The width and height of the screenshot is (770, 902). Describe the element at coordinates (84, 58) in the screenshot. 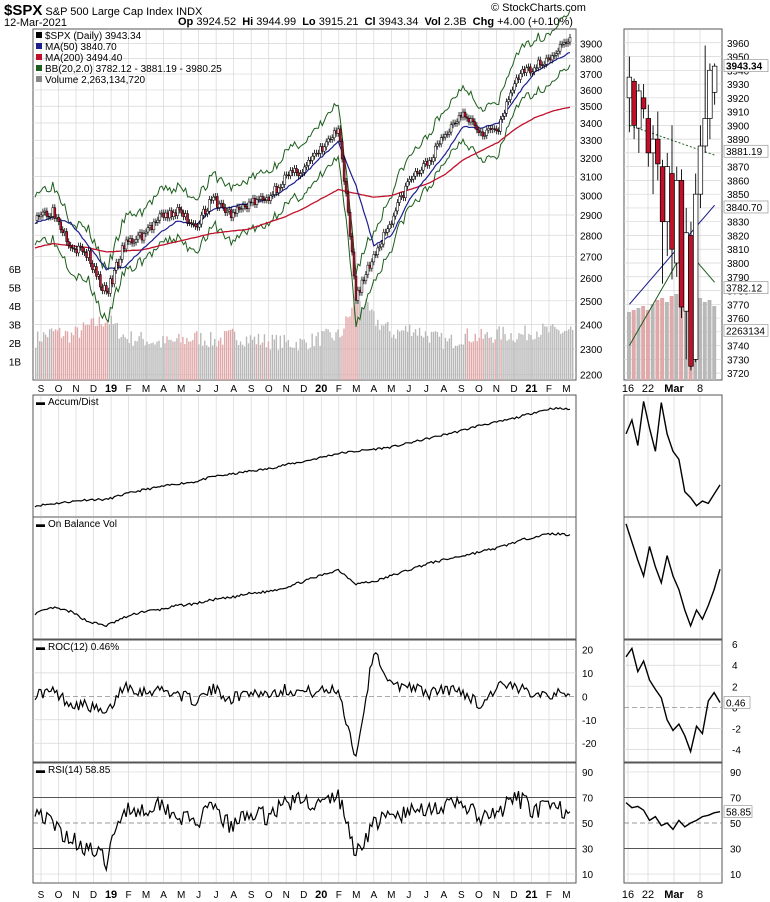

I see `price-legend-label: MA(200) 3494.40` at that location.